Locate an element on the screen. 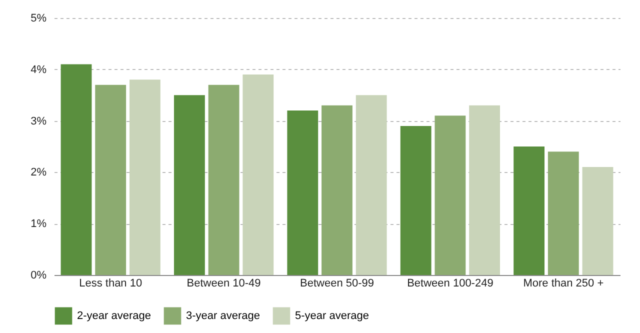  x-tick-label: Less than 10 is located at coordinates (110, 284).